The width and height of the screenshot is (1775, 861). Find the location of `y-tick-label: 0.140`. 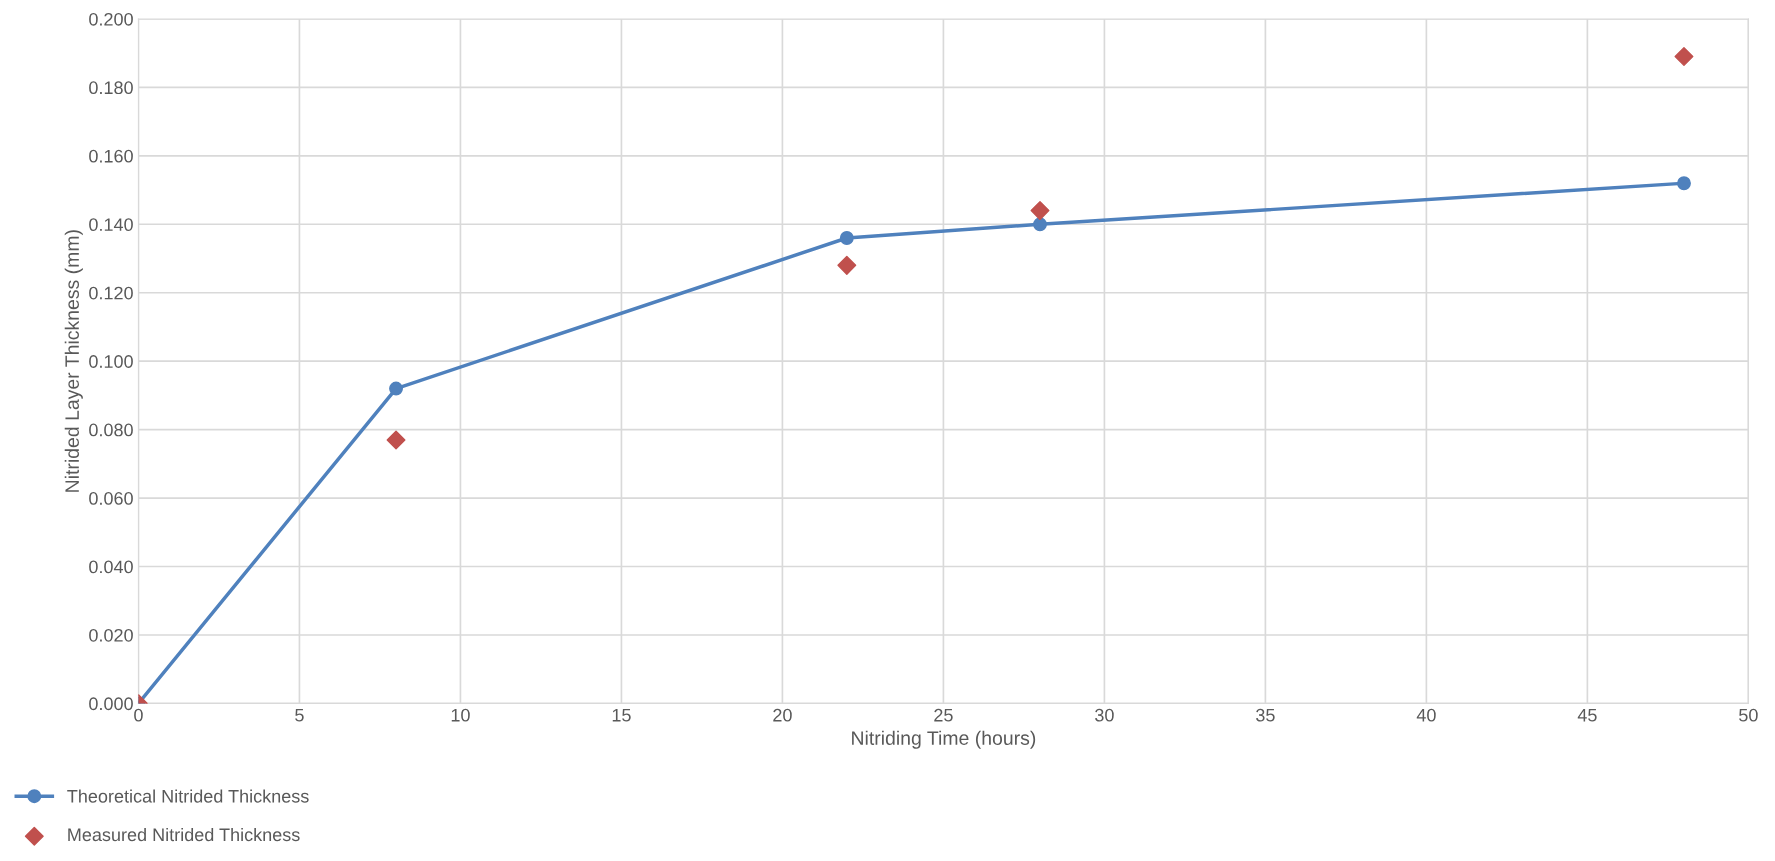

y-tick-label: 0.140 is located at coordinates (111, 225).